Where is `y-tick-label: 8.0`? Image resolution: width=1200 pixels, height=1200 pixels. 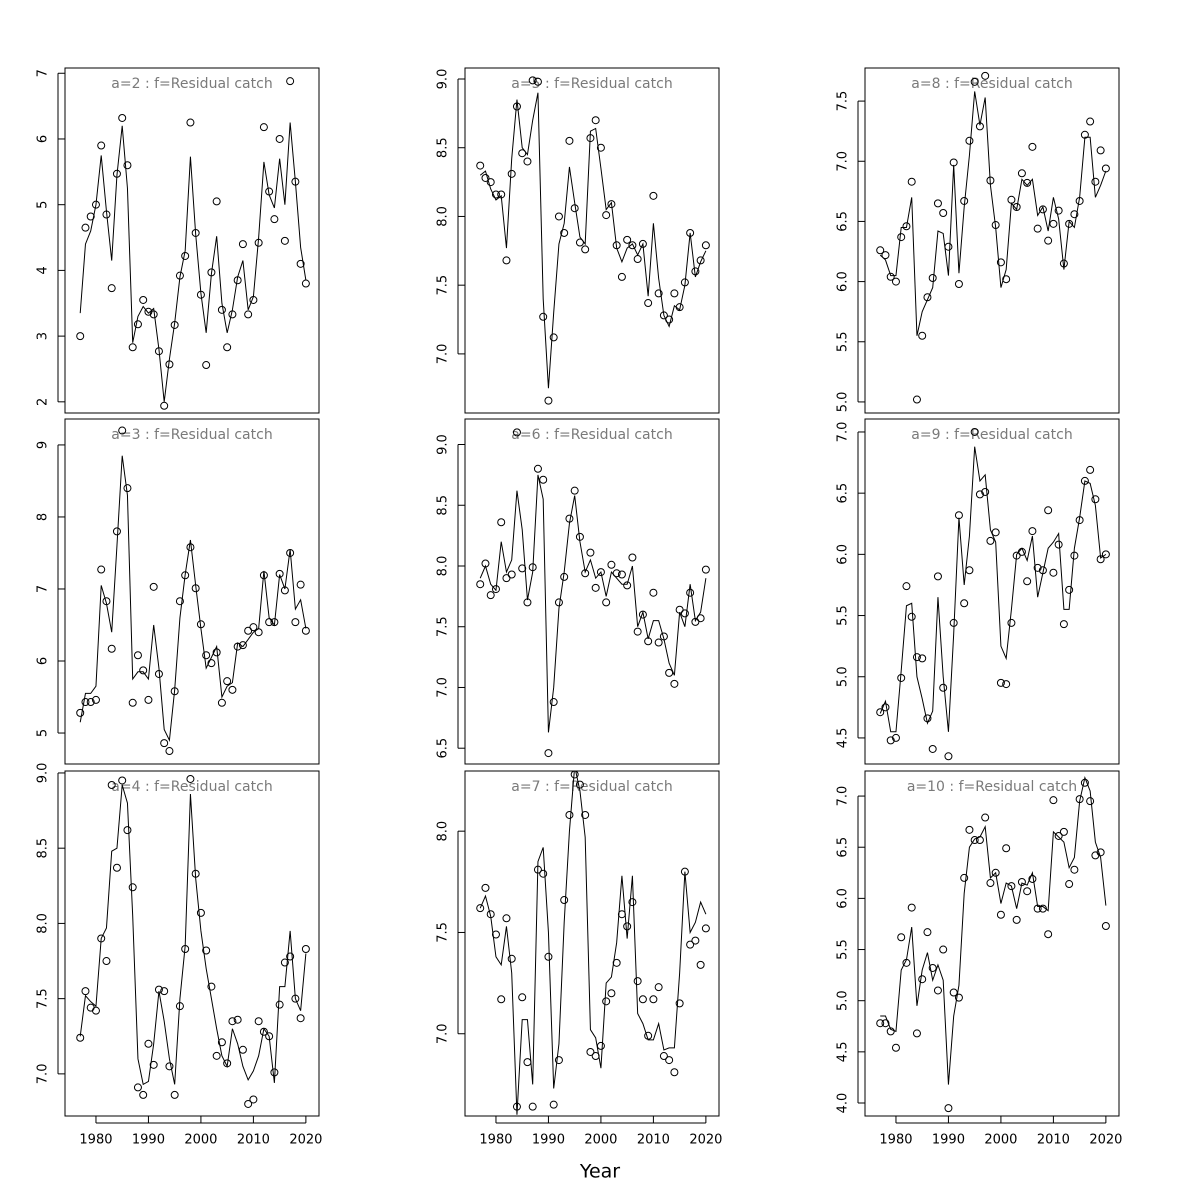 y-tick-label: 8.0 is located at coordinates (443, 831).